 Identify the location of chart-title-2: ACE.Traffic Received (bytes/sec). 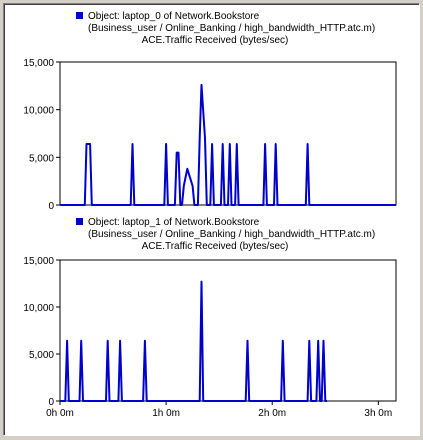
(215, 246).